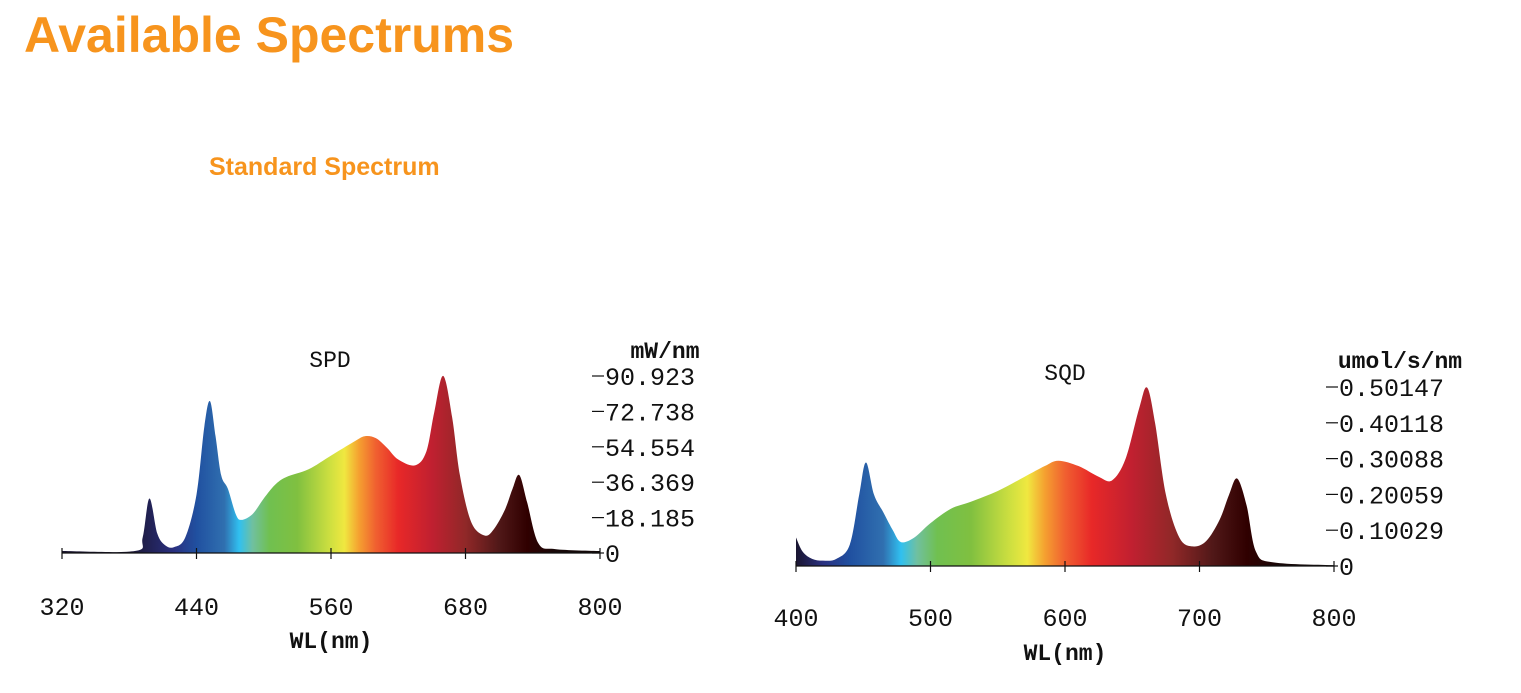  What do you see at coordinates (1391, 425) in the screenshot?
I see `y-tick-label: 0.40118` at bounding box center [1391, 425].